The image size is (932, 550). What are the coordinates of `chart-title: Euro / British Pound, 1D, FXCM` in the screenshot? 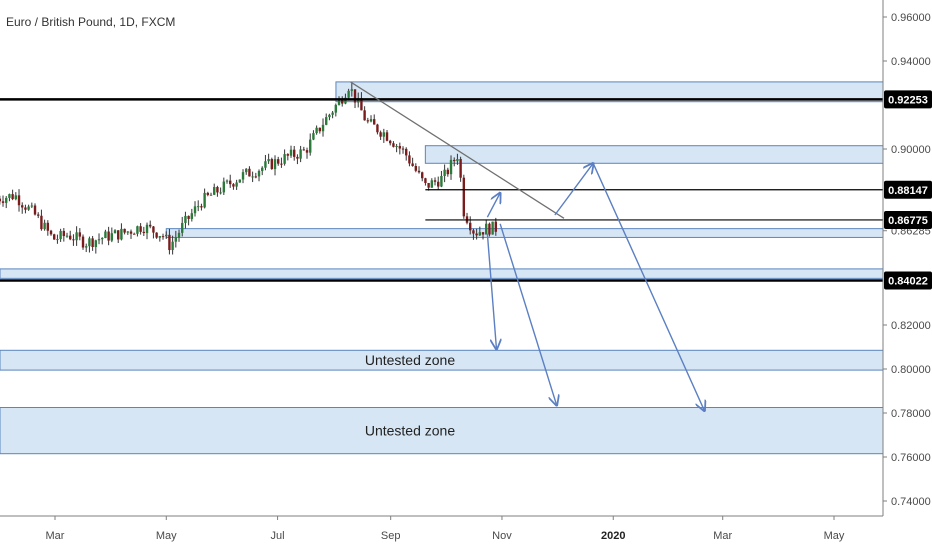 It's located at (90, 22).